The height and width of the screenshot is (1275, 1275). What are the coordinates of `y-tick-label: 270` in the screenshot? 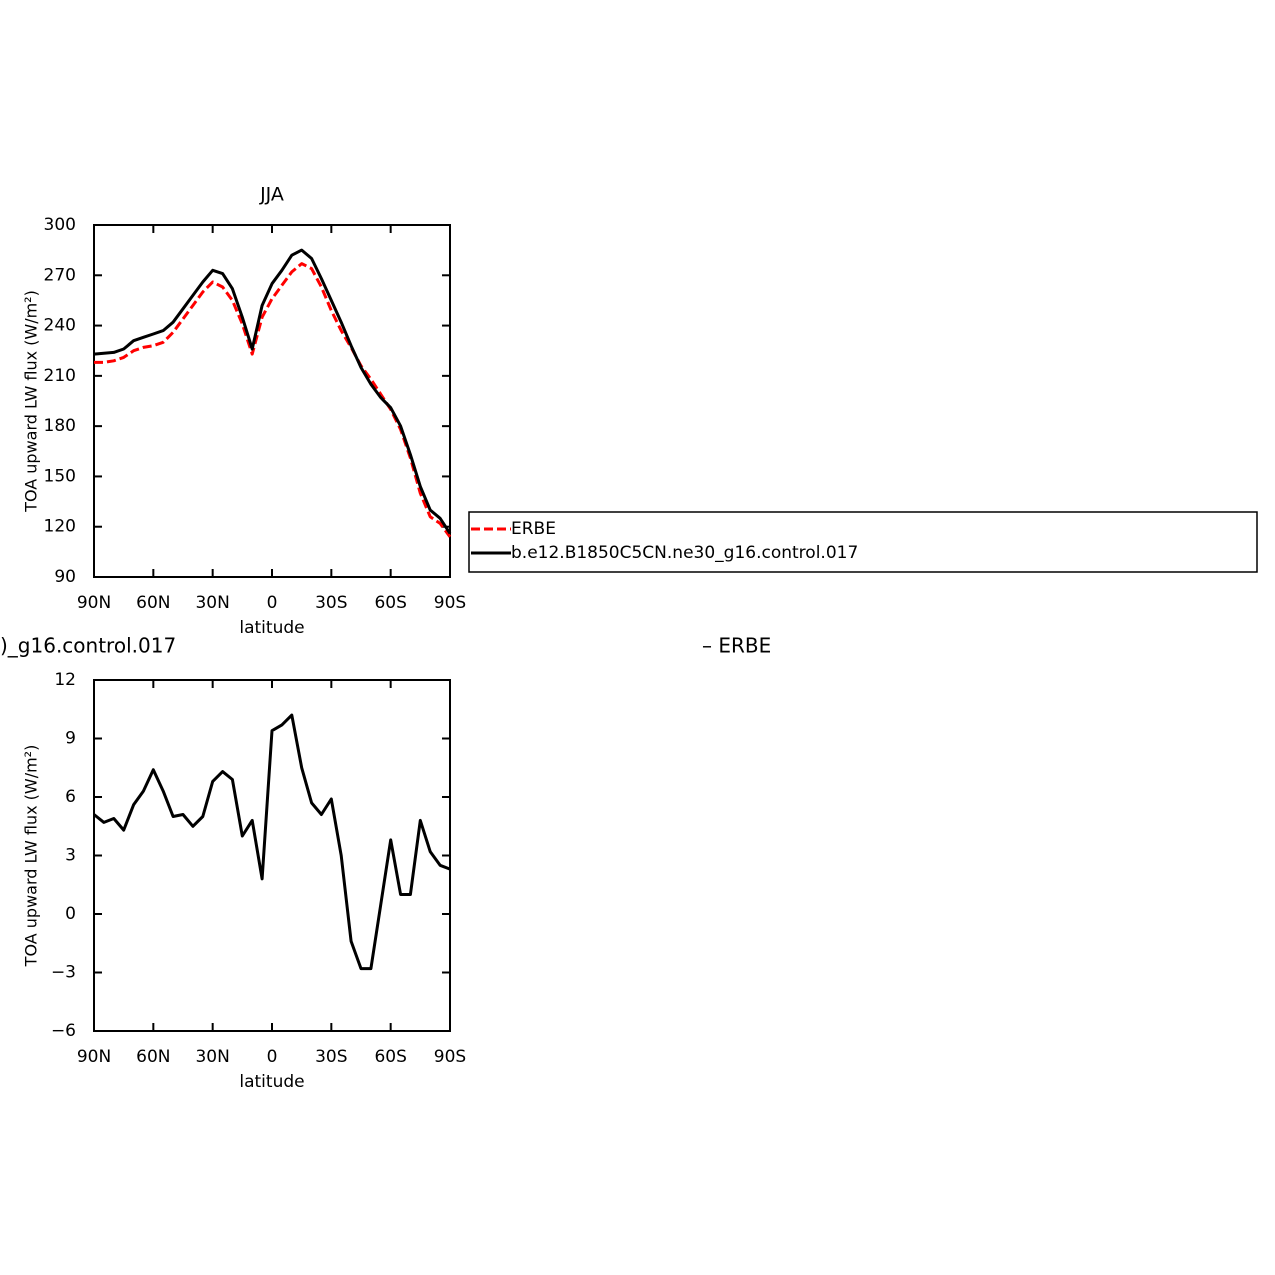 It's located at (60, 275).